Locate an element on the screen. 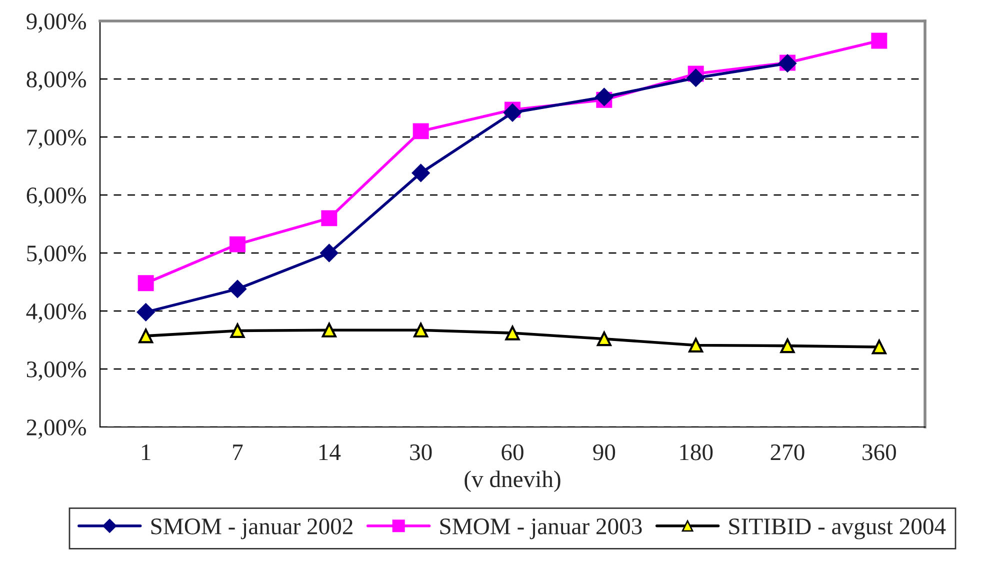 The height and width of the screenshot is (574, 982). y-tick-label: 3,00% is located at coordinates (56, 371).